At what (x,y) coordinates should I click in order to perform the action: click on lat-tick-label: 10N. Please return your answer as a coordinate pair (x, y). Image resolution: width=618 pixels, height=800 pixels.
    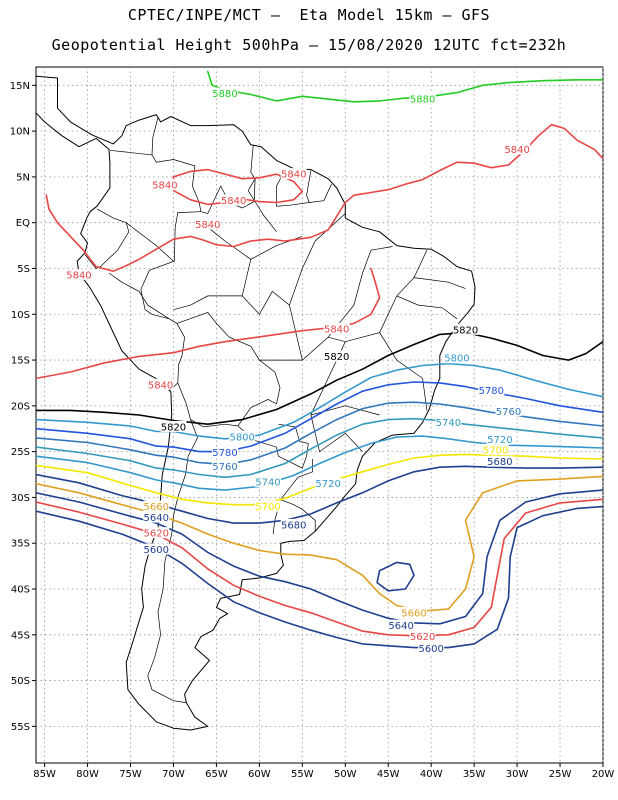
    Looking at the image, I should click on (20, 132).